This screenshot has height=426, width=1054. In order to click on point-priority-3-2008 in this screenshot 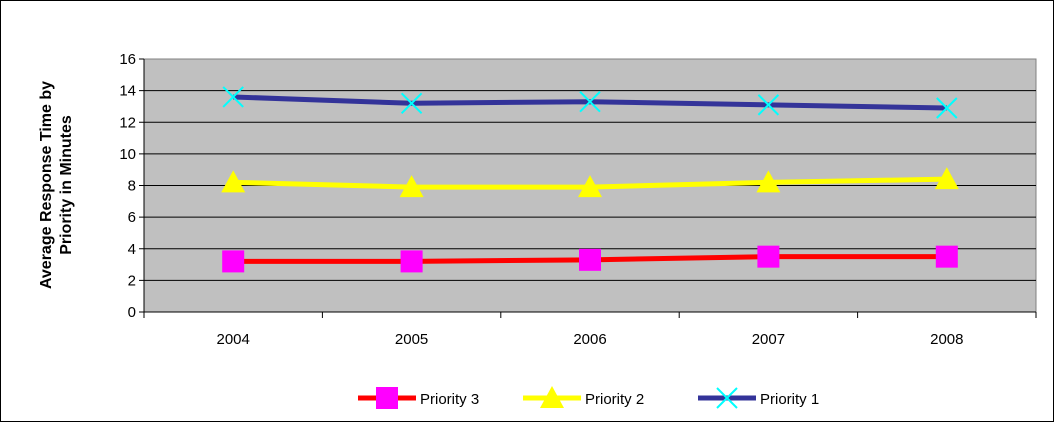, I will do `click(946, 256)`.